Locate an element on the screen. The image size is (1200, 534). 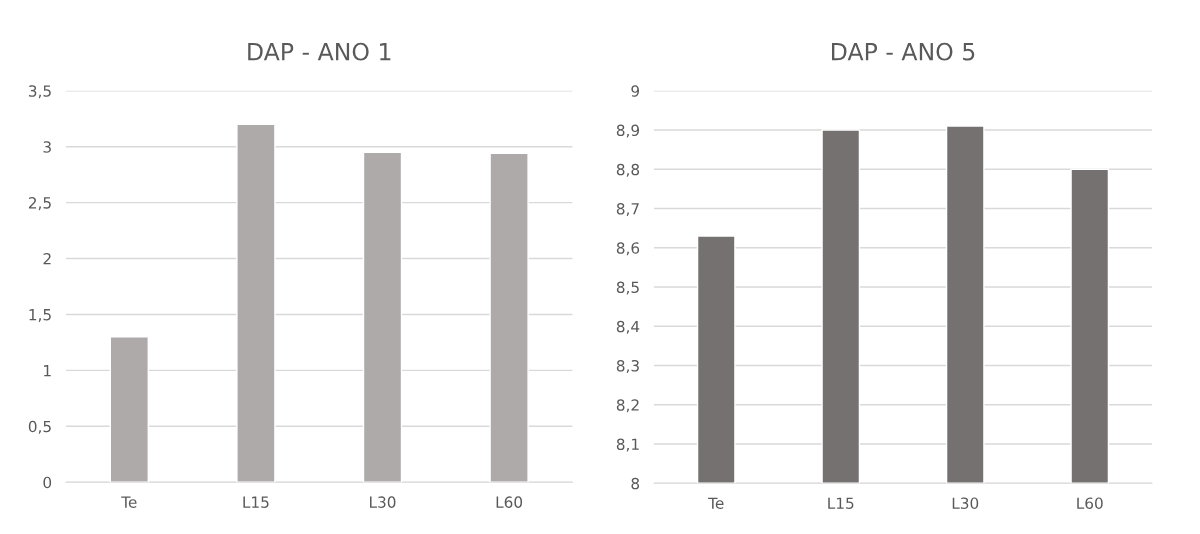
y-tick-label: 0,5 is located at coordinates (39, 427).